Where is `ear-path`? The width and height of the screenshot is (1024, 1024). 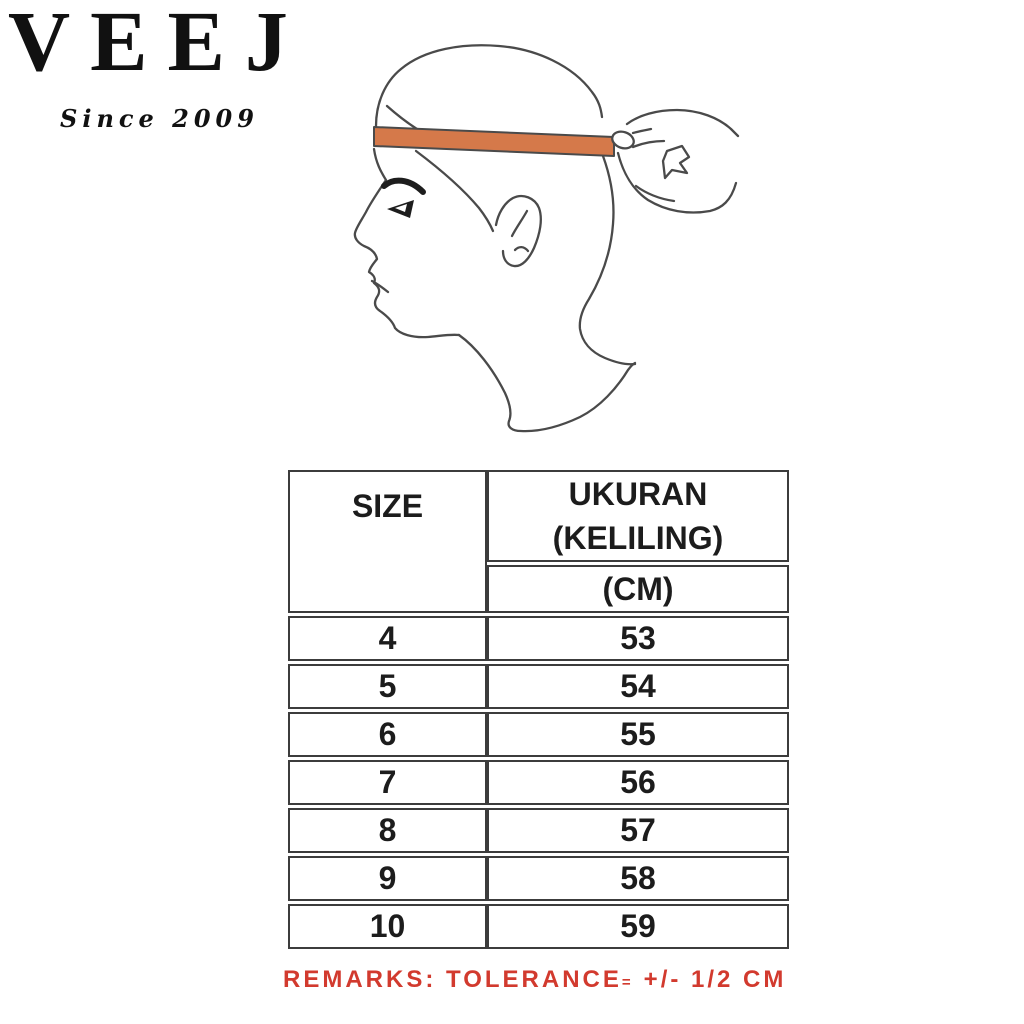 ear-path is located at coordinates (518, 231).